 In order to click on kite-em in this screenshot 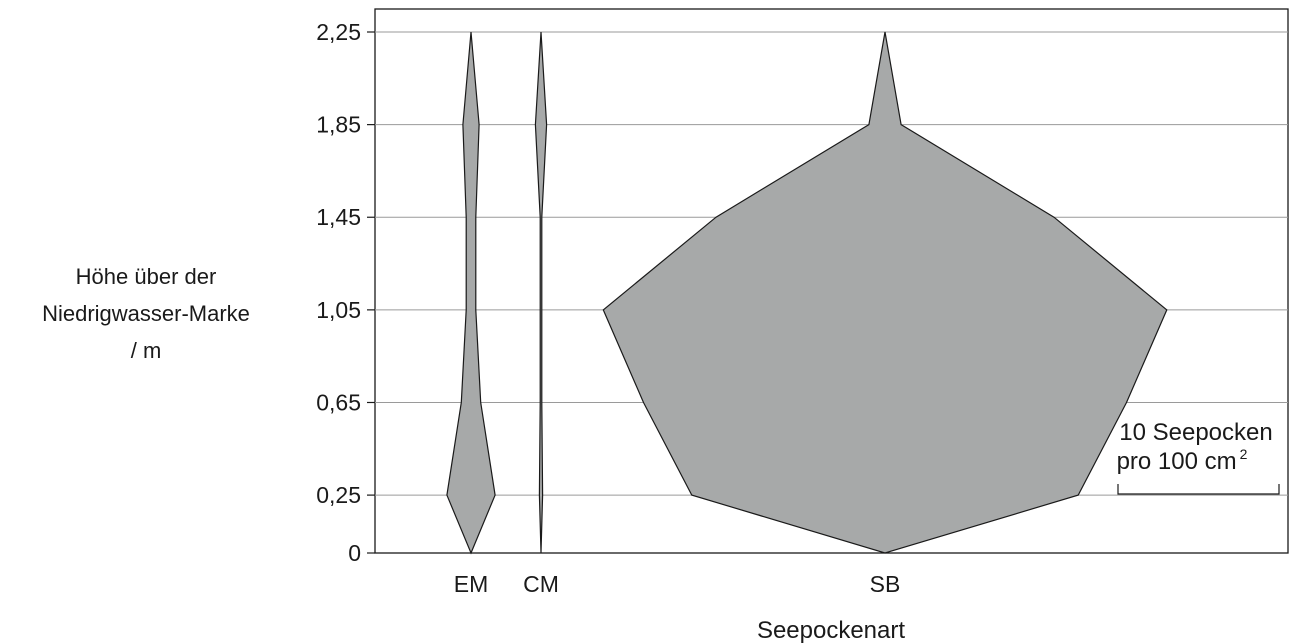, I will do `click(471, 293)`.